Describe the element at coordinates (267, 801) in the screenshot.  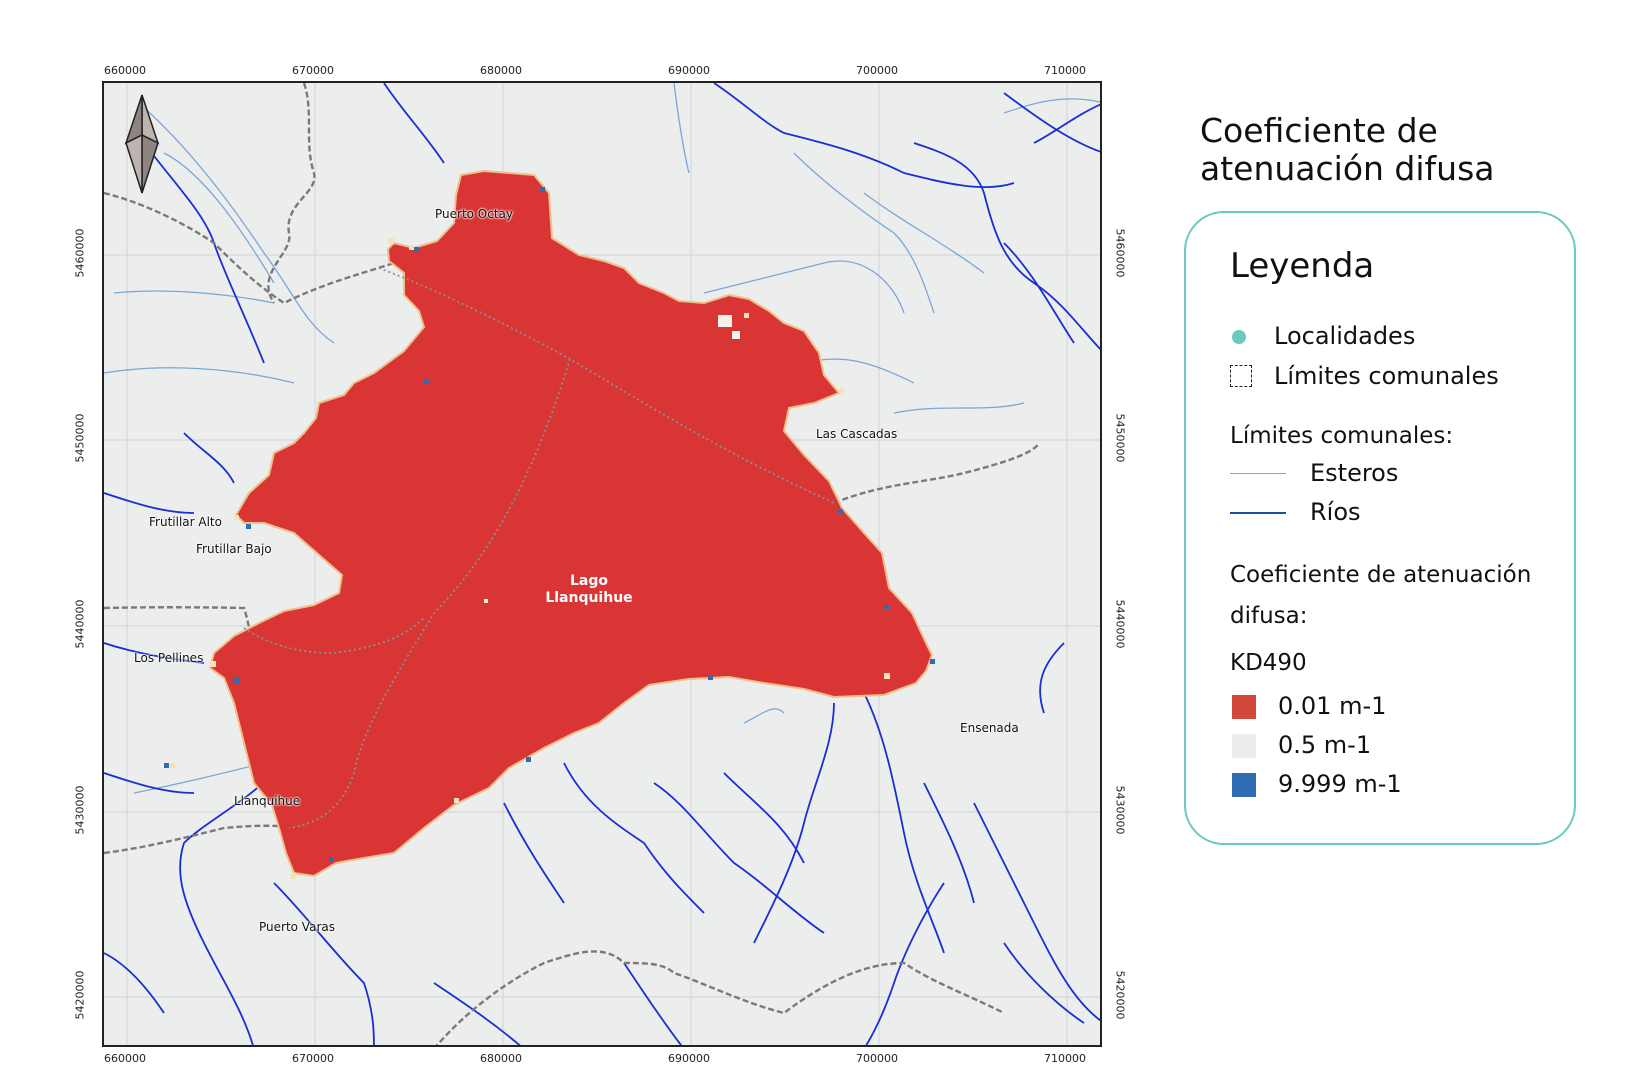
I see `place-label-llanquihue: Llanquihue` at that location.